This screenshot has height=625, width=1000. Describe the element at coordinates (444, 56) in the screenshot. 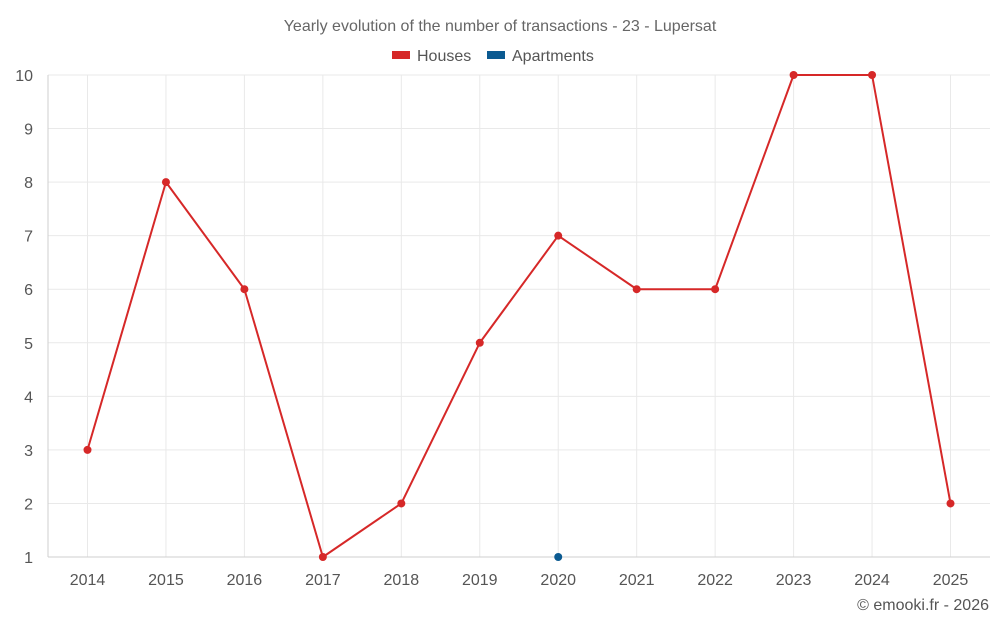

I see `legend-label-houses: Houses` at that location.